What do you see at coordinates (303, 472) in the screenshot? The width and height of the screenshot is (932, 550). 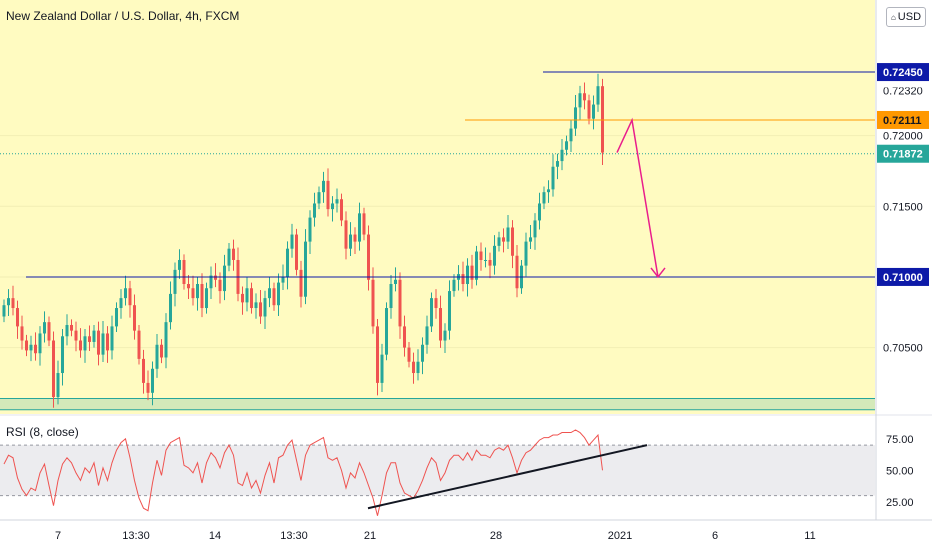 I see `rsi-line` at bounding box center [303, 472].